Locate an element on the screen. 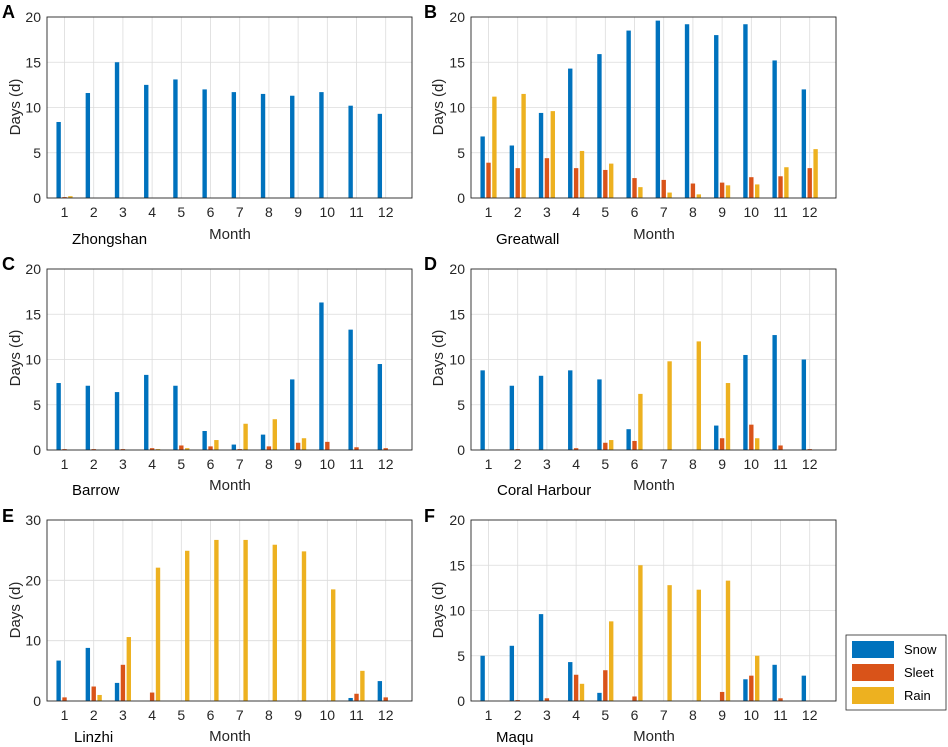 Image resolution: width=948 pixels, height=747 pixels. x-tick-label: 8 is located at coordinates (269, 212).